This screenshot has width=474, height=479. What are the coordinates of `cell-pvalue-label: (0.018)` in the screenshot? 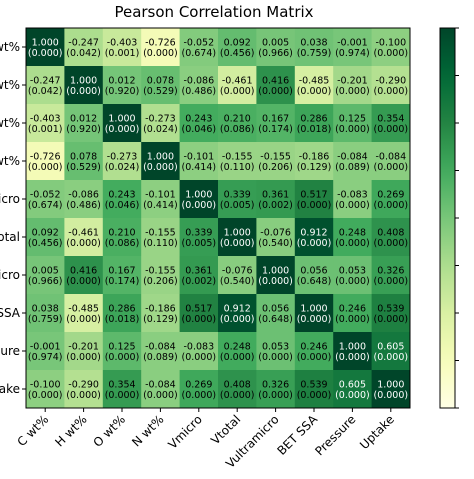 It's located at (122, 319).